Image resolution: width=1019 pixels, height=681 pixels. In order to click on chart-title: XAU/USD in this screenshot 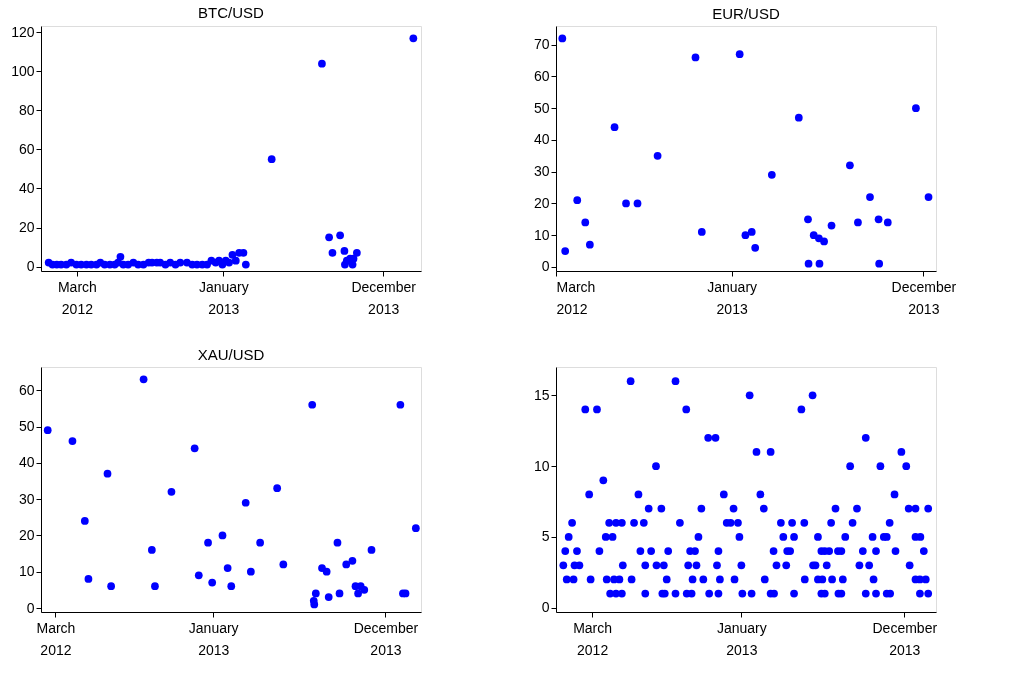, I will do `click(231, 354)`.